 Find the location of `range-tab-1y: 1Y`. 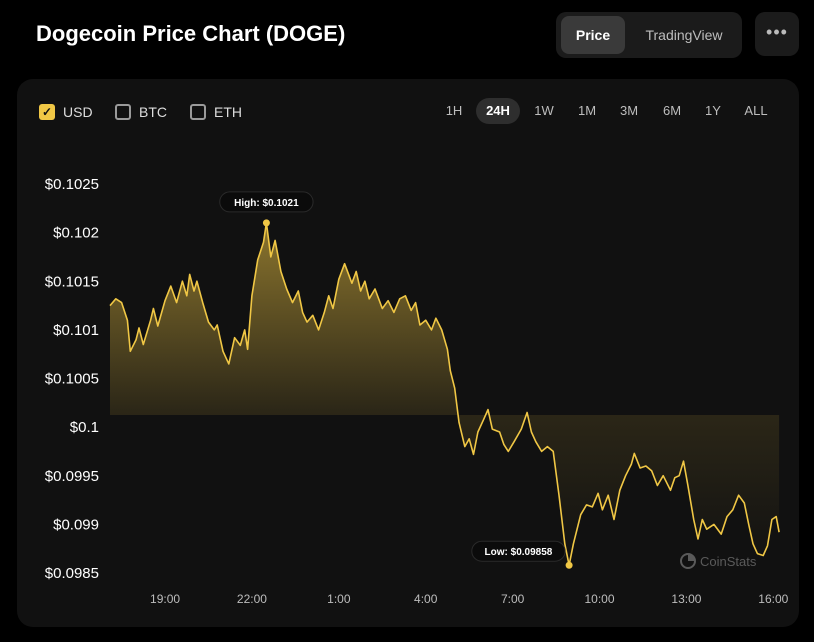

range-tab-1y: 1Y is located at coordinates (713, 110).